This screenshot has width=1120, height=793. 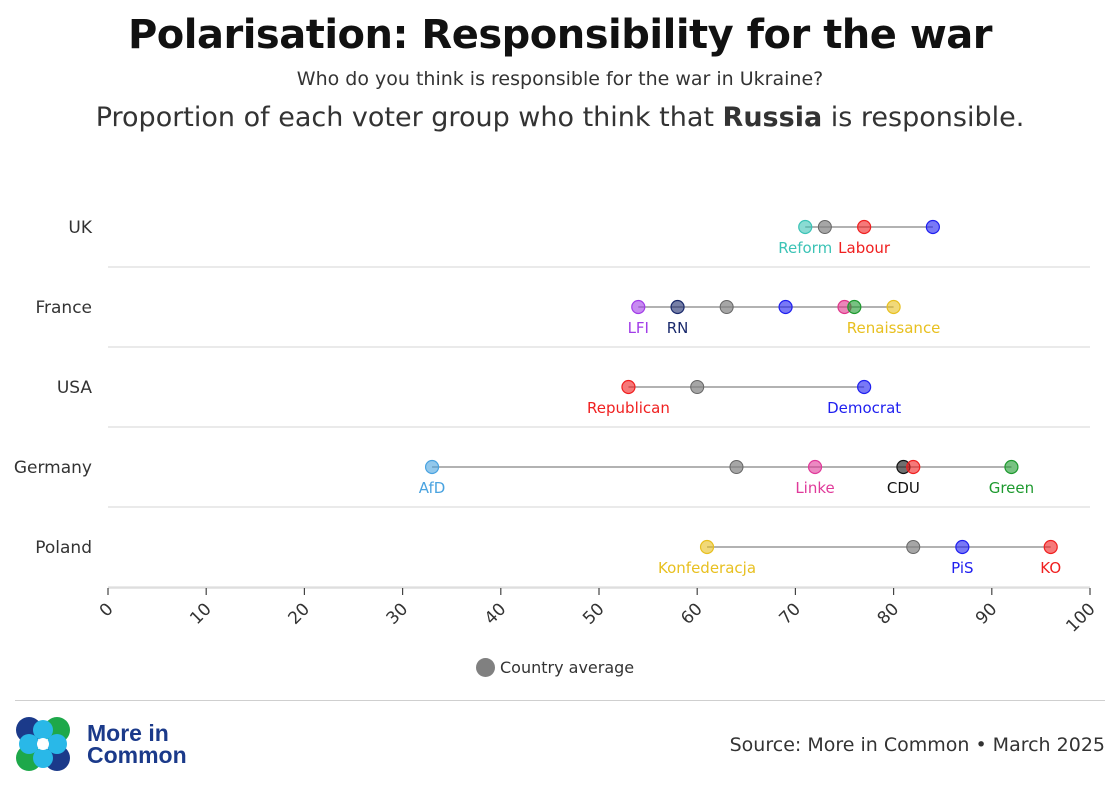 I want to click on country-label: USA, so click(x=75, y=388).